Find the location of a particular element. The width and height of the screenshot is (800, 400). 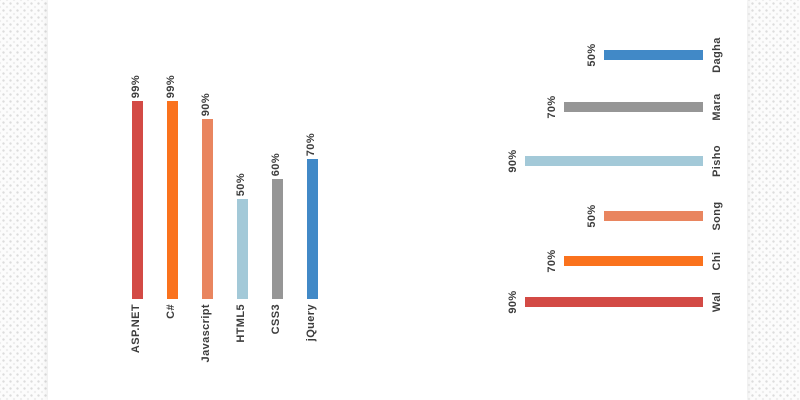

bar-category-label: Mara is located at coordinates (717, 107).